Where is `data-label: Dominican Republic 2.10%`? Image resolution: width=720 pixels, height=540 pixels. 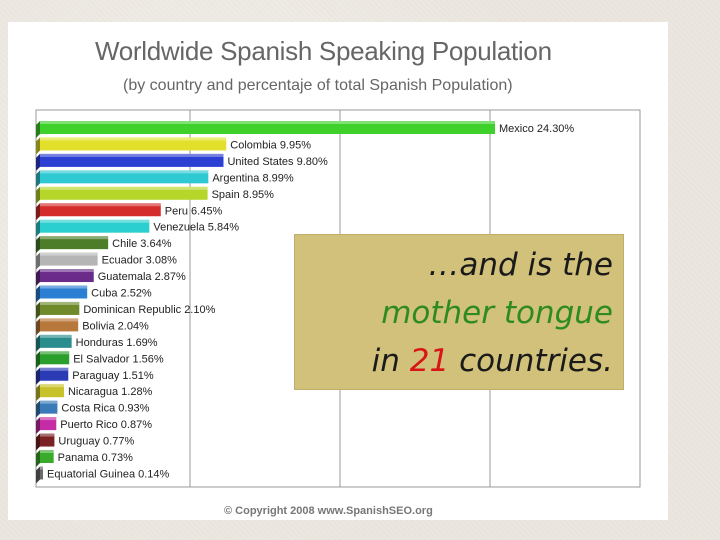 data-label: Dominican Republic 2.10% is located at coordinates (149, 310).